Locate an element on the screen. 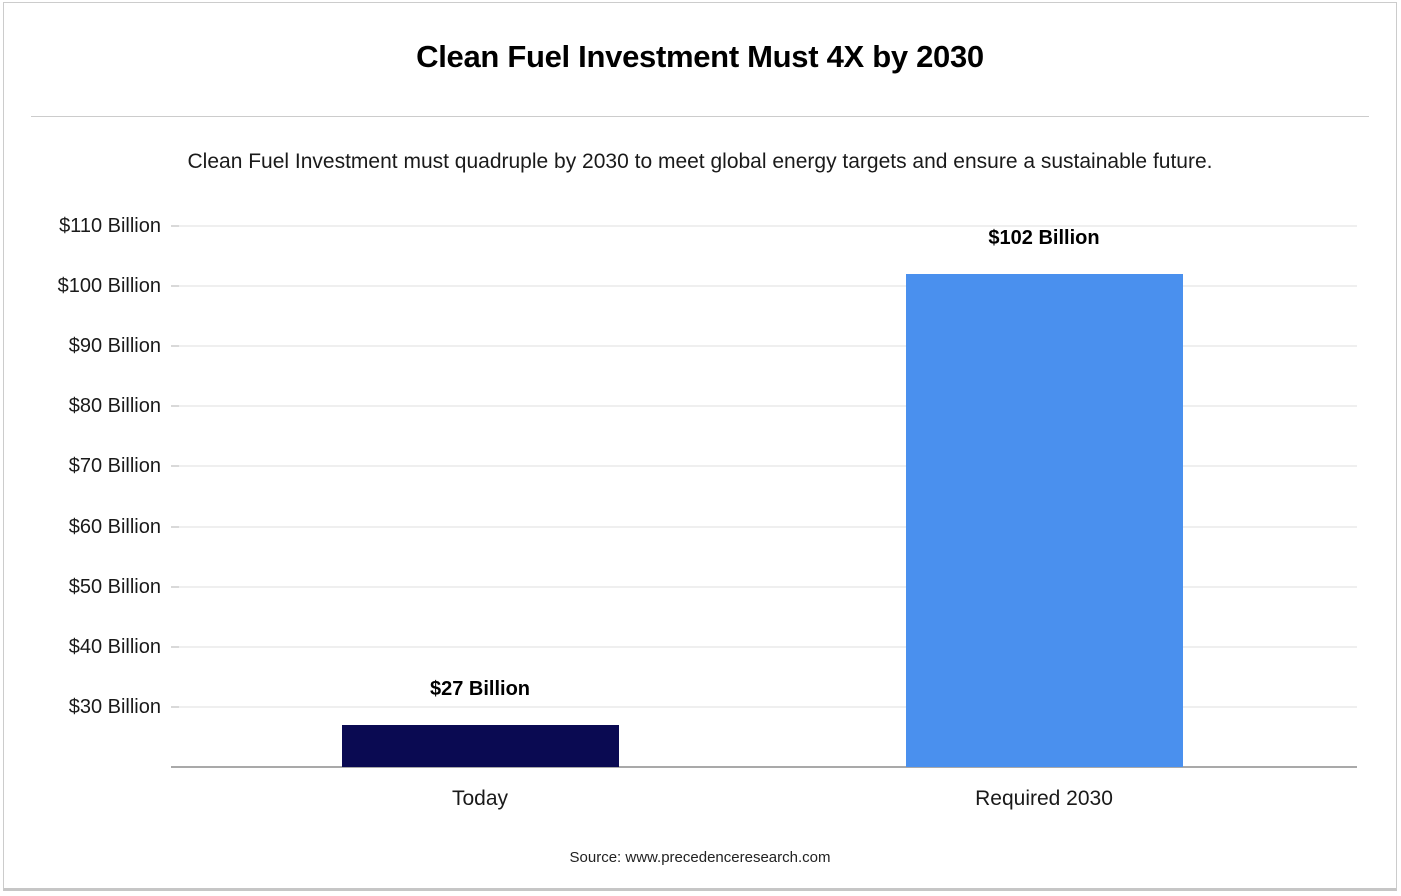 The height and width of the screenshot is (896, 1401). x-axis-category-label-today: Today is located at coordinates (480, 798).